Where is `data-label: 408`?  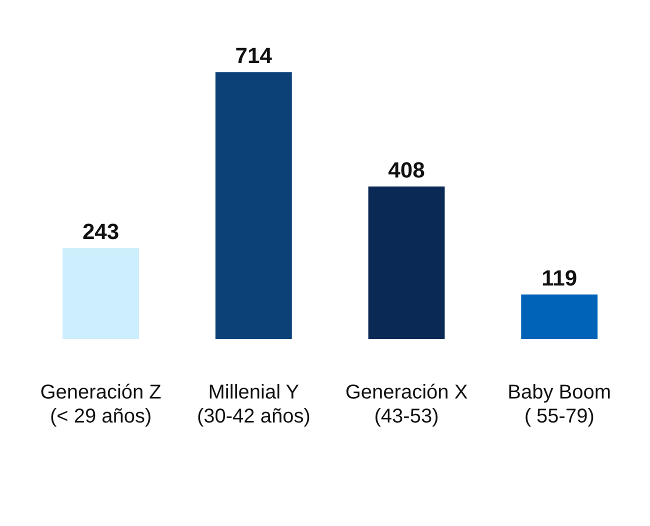 data-label: 408 is located at coordinates (406, 170).